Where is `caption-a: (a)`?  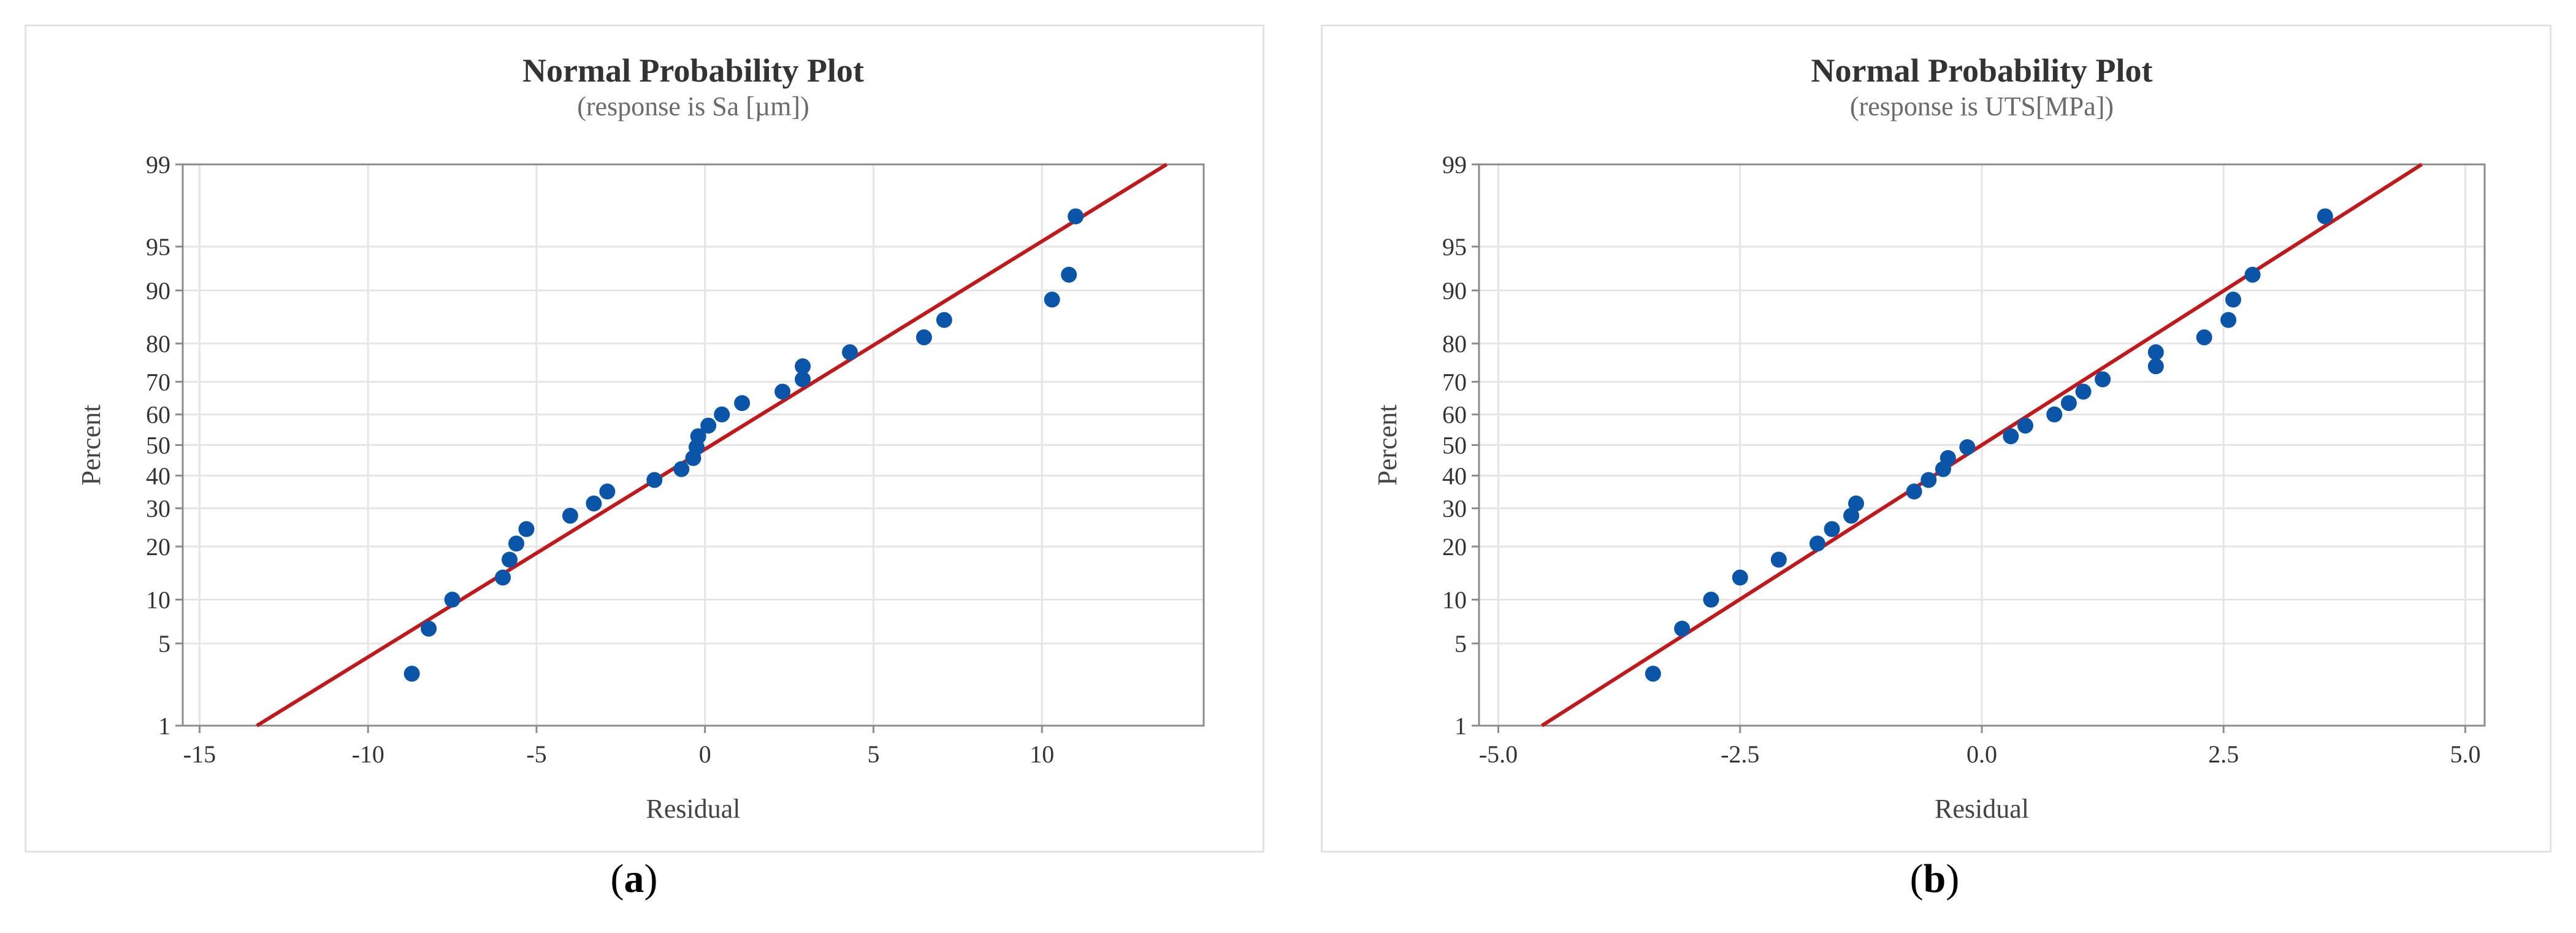 caption-a: (a) is located at coordinates (634, 878).